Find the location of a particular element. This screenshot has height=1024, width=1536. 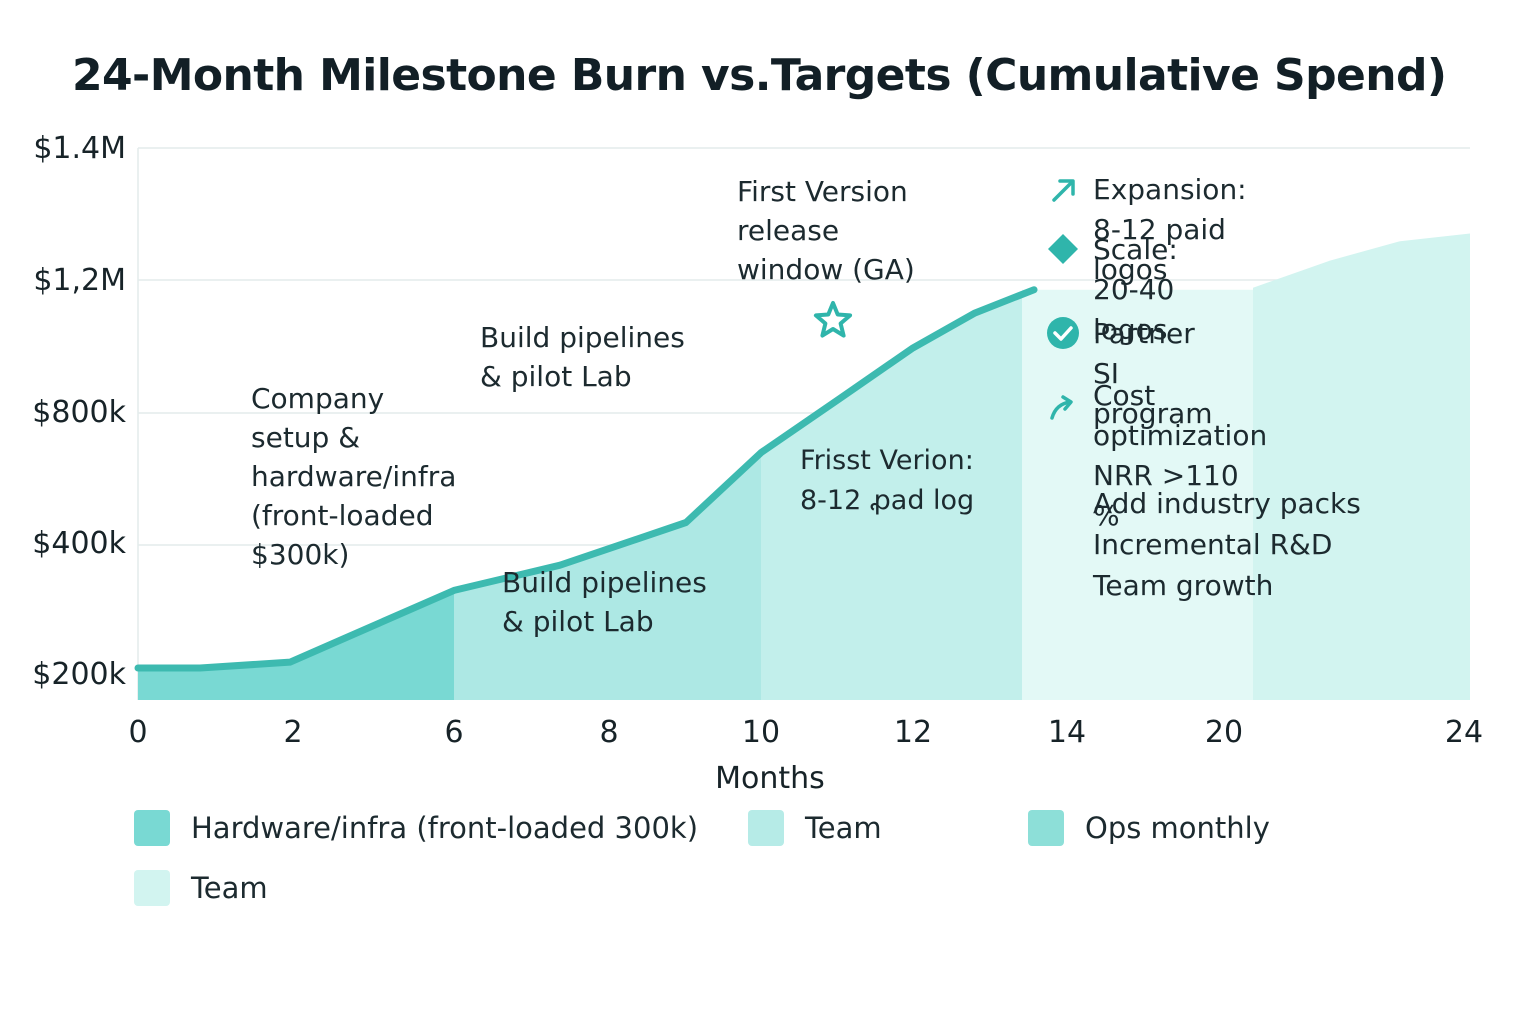

x-tick-label: 20 is located at coordinates (1224, 732).